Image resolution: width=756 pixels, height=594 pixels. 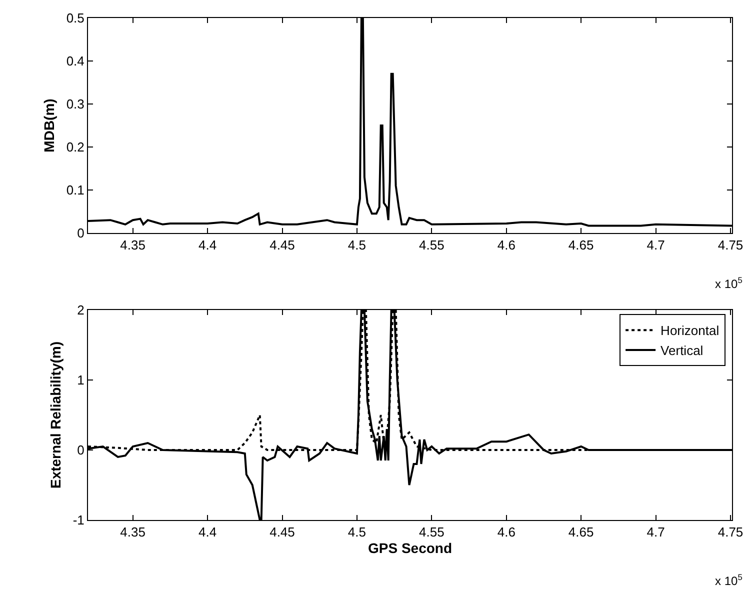 What do you see at coordinates (75, 147) in the screenshot?
I see `y-tick-label: 0.2` at bounding box center [75, 147].